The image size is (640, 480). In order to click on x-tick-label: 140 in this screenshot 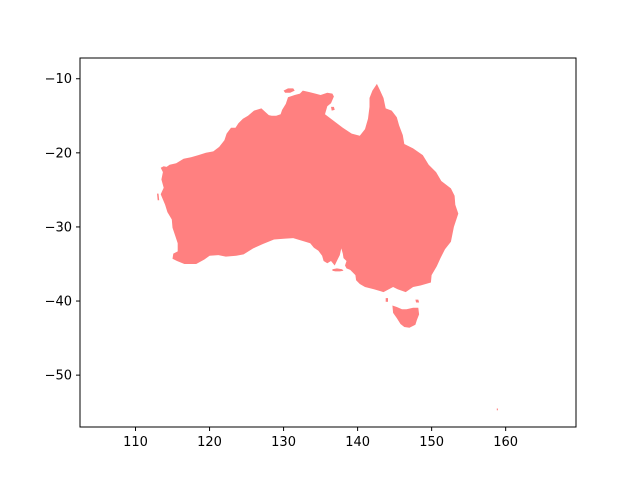, I will do `click(357, 442)`.